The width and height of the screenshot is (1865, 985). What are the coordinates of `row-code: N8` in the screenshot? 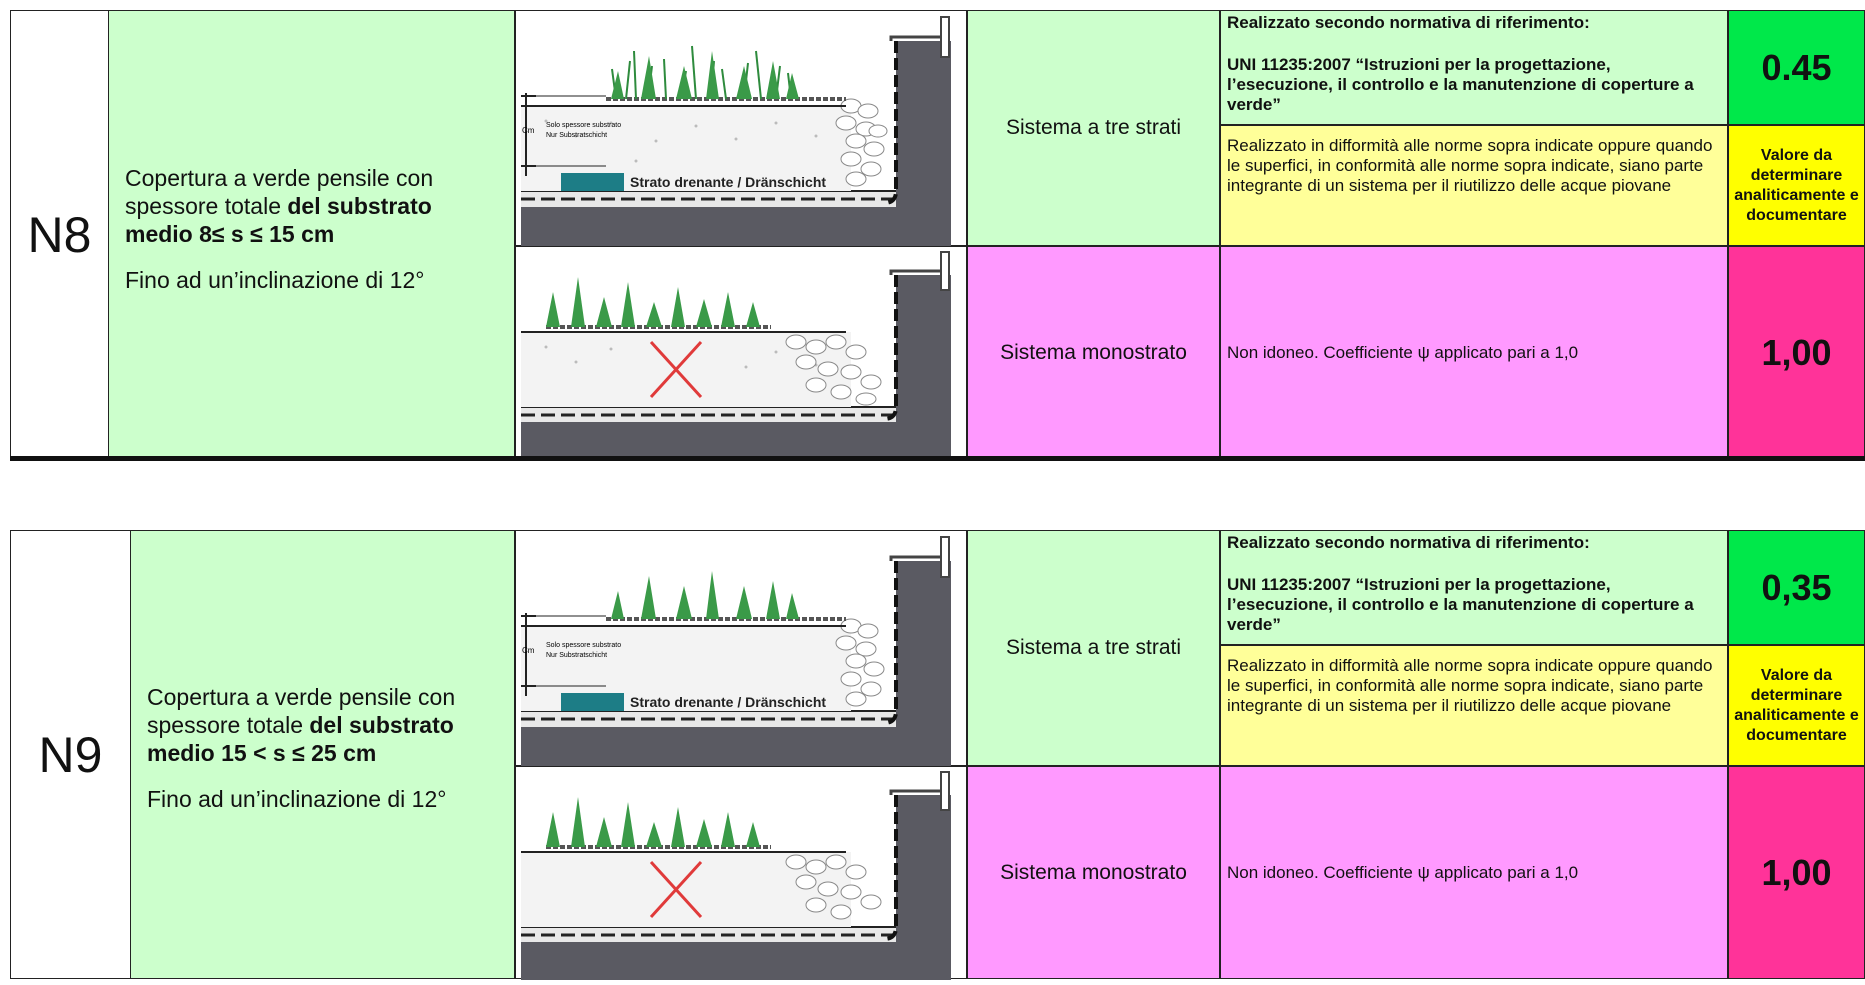 It's located at (59, 235).